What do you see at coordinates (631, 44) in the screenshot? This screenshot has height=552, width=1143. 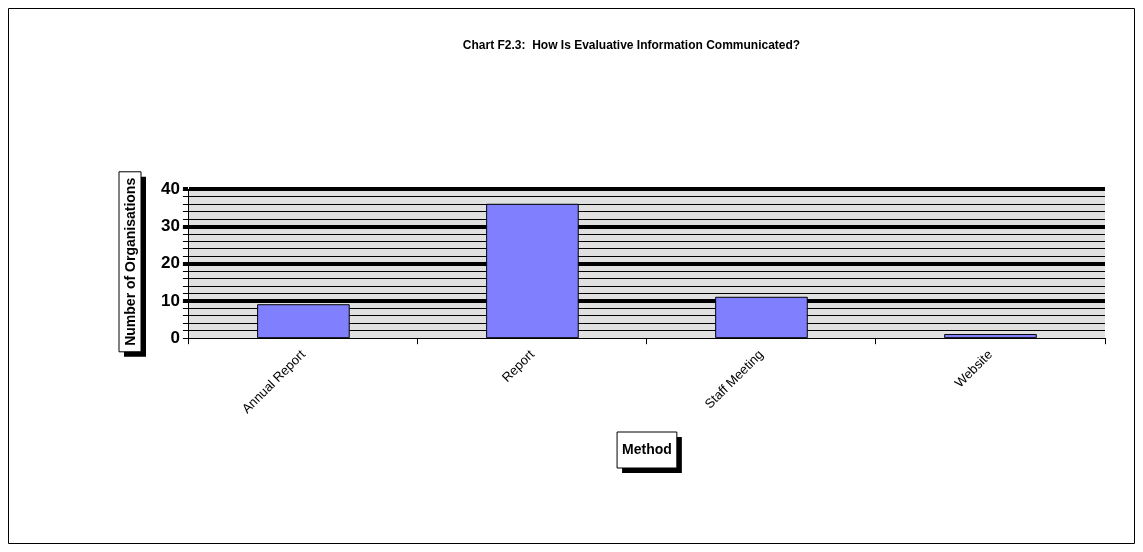 I see `chart-title: Chart F2.3: How Is Evaluative Information Communicated?` at bounding box center [631, 44].